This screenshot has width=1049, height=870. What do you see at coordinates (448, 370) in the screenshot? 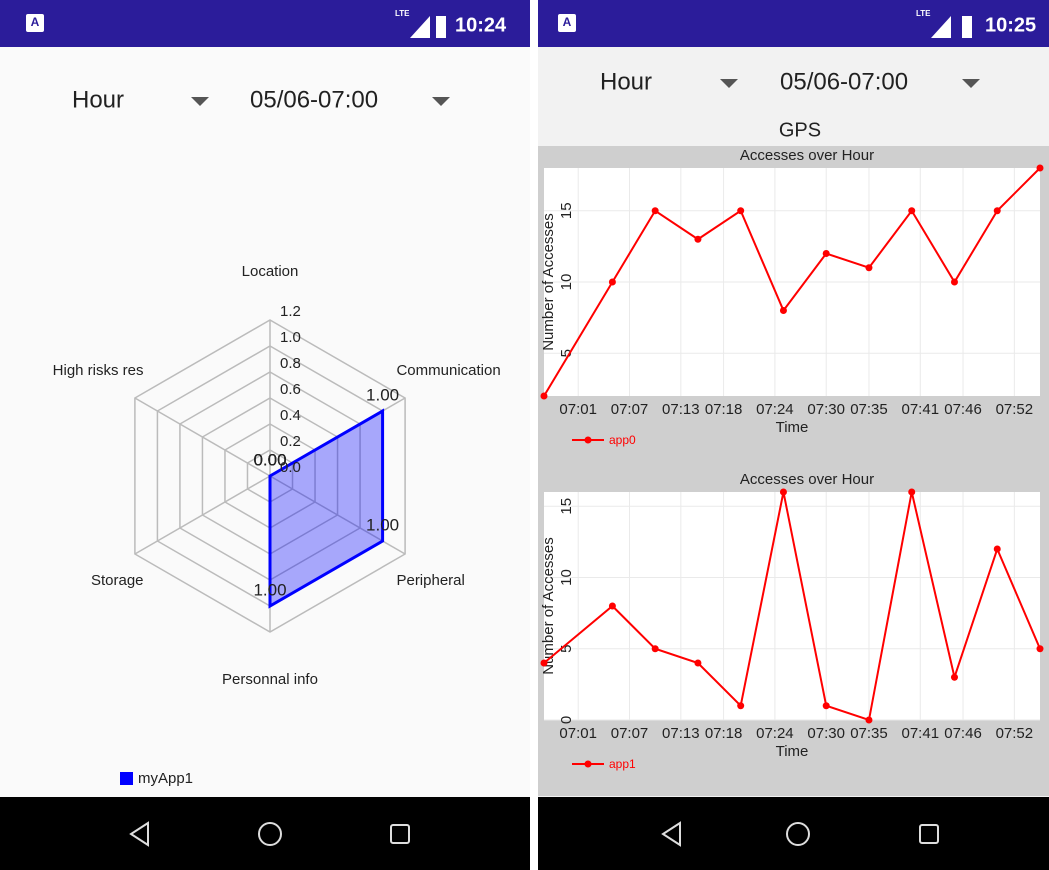
I see `radar-axis-label: Communication` at bounding box center [448, 370].